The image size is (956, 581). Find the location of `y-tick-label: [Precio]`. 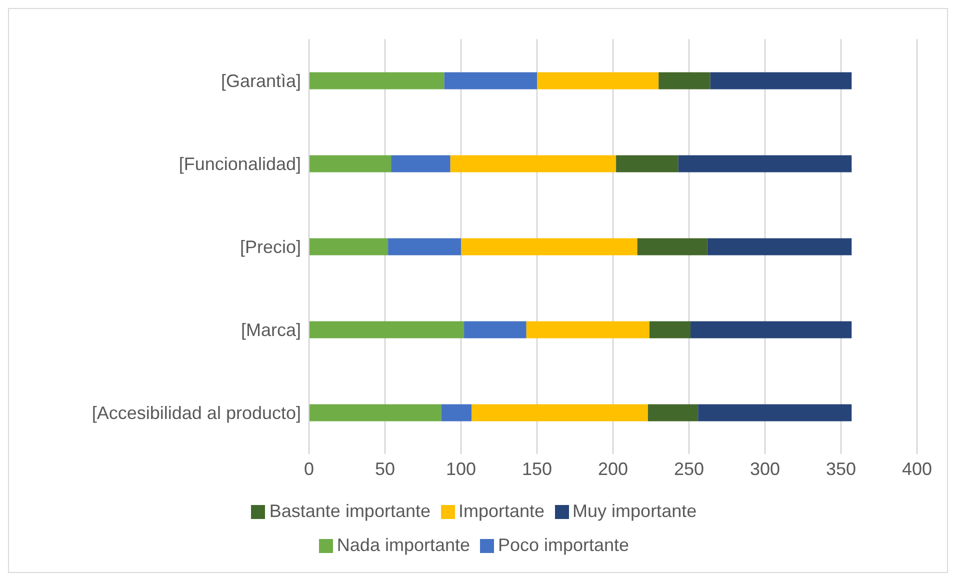

y-tick-label: [Precio] is located at coordinates (270, 246).